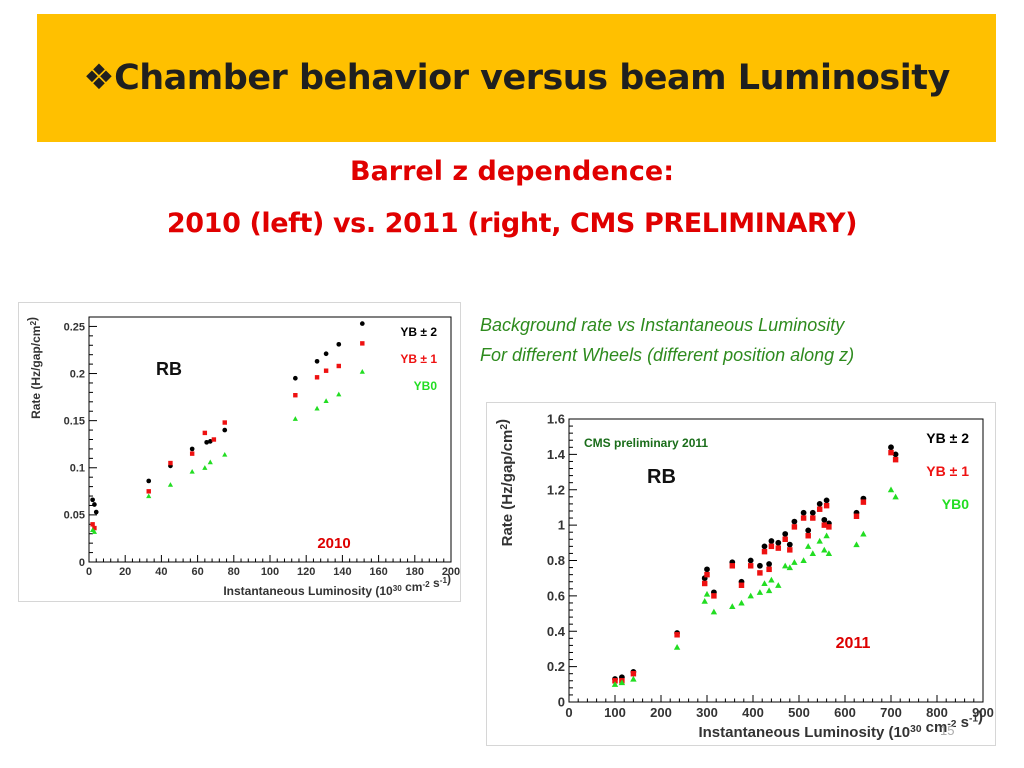 This screenshot has width=1024, height=768. I want to click on x-tick-label: 180, so click(415, 572).